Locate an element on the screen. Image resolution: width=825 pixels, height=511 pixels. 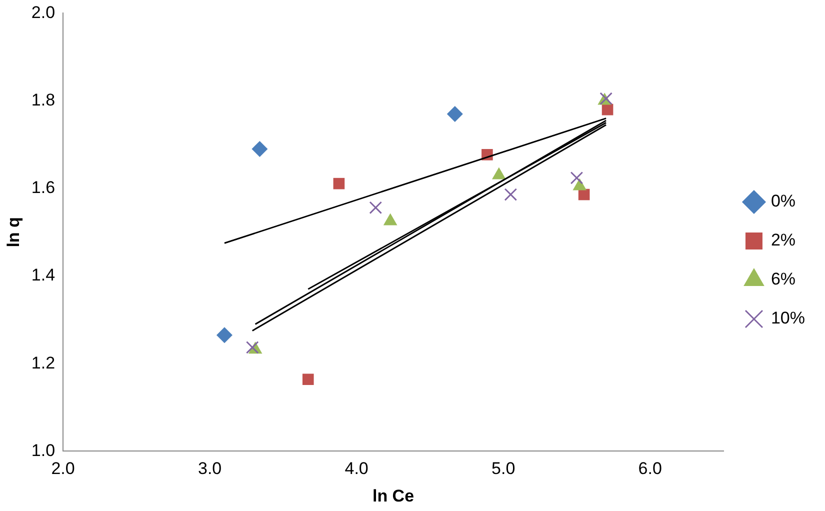
y-tick-label: 1.2 is located at coordinates (43, 362).